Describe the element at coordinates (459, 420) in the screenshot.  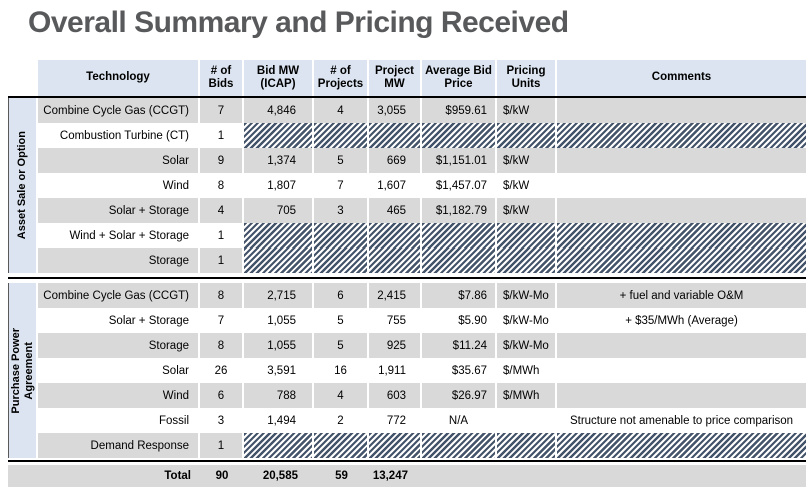
I see `cell-avg_price: N/A` at that location.